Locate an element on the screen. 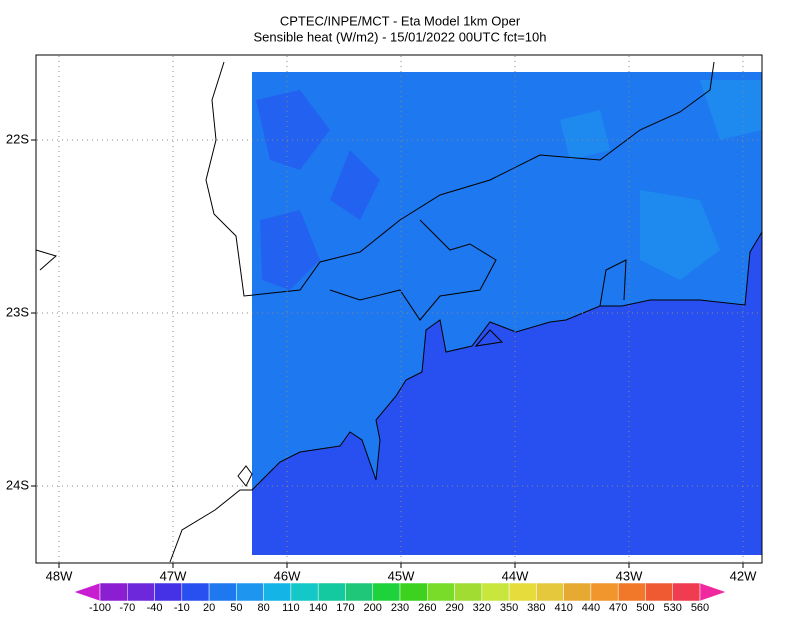 This screenshot has height=618, width=800. colorbar-label: -70 is located at coordinates (127, 608).